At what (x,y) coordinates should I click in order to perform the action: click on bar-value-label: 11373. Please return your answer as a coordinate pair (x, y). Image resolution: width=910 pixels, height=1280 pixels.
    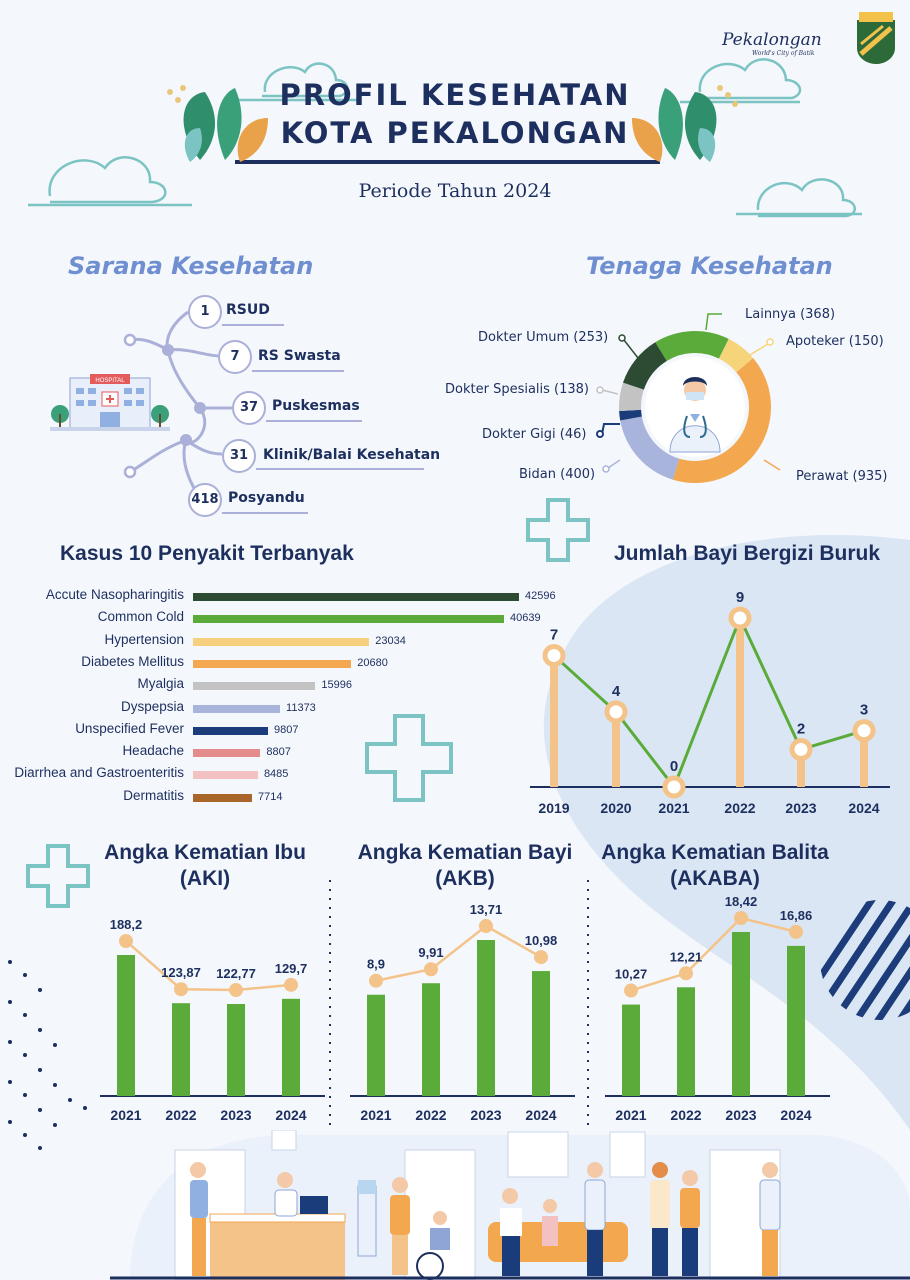
    Looking at the image, I should click on (301, 707).